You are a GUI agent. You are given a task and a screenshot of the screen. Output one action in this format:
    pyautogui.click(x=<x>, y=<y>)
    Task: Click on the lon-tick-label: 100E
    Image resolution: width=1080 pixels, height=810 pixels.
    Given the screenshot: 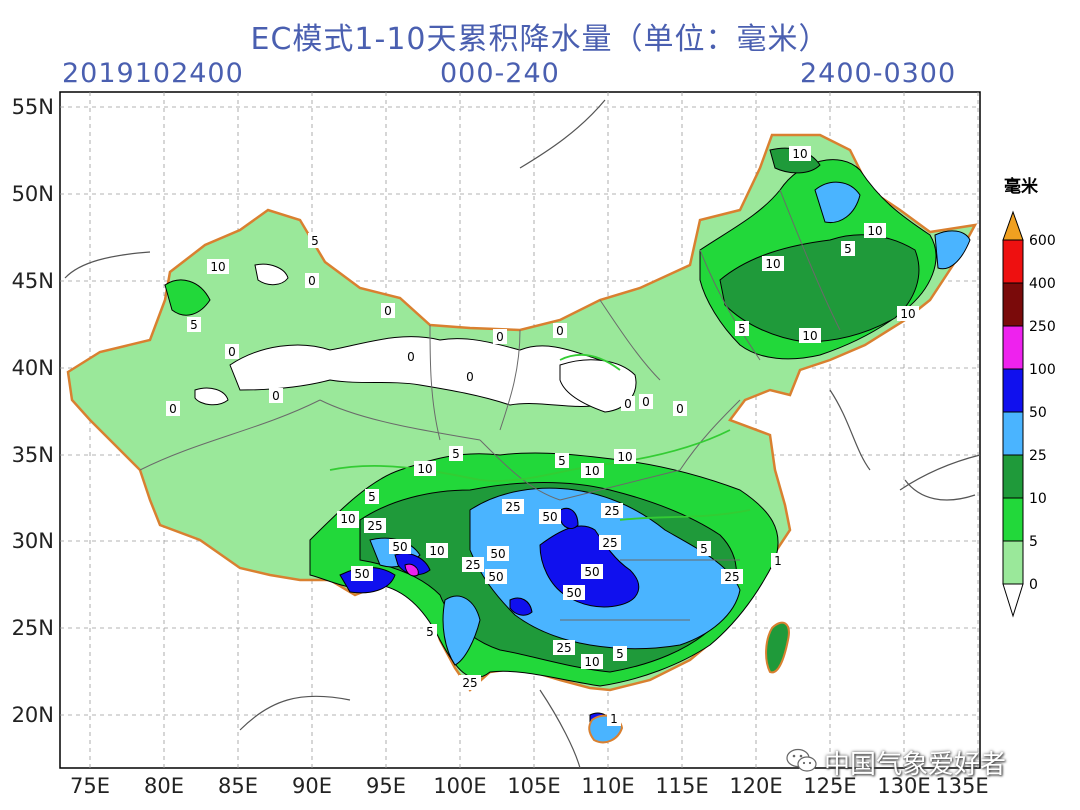 What is the action you would take?
    pyautogui.click(x=459, y=786)
    